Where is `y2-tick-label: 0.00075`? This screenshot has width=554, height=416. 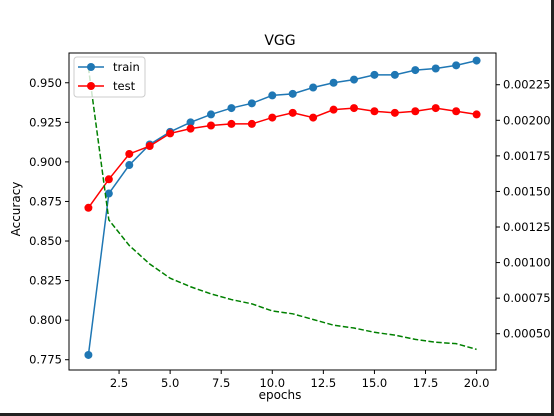 y2-tick-label: 0.00075 is located at coordinates (527, 298).